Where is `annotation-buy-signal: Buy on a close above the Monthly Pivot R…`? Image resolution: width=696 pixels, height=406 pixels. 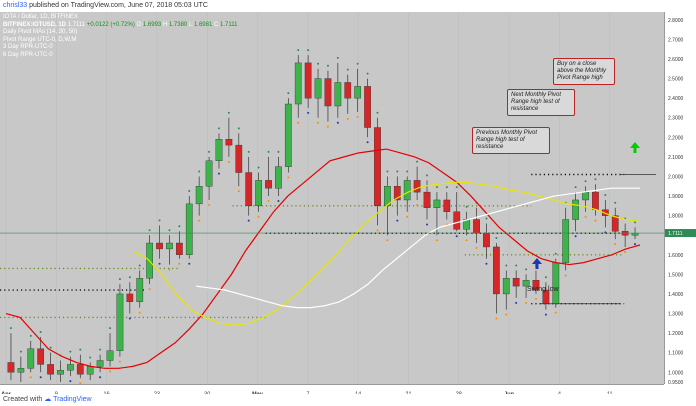 annotation-buy-signal: Buy on a close above the Monthly Pivot R… is located at coordinates (584, 71).